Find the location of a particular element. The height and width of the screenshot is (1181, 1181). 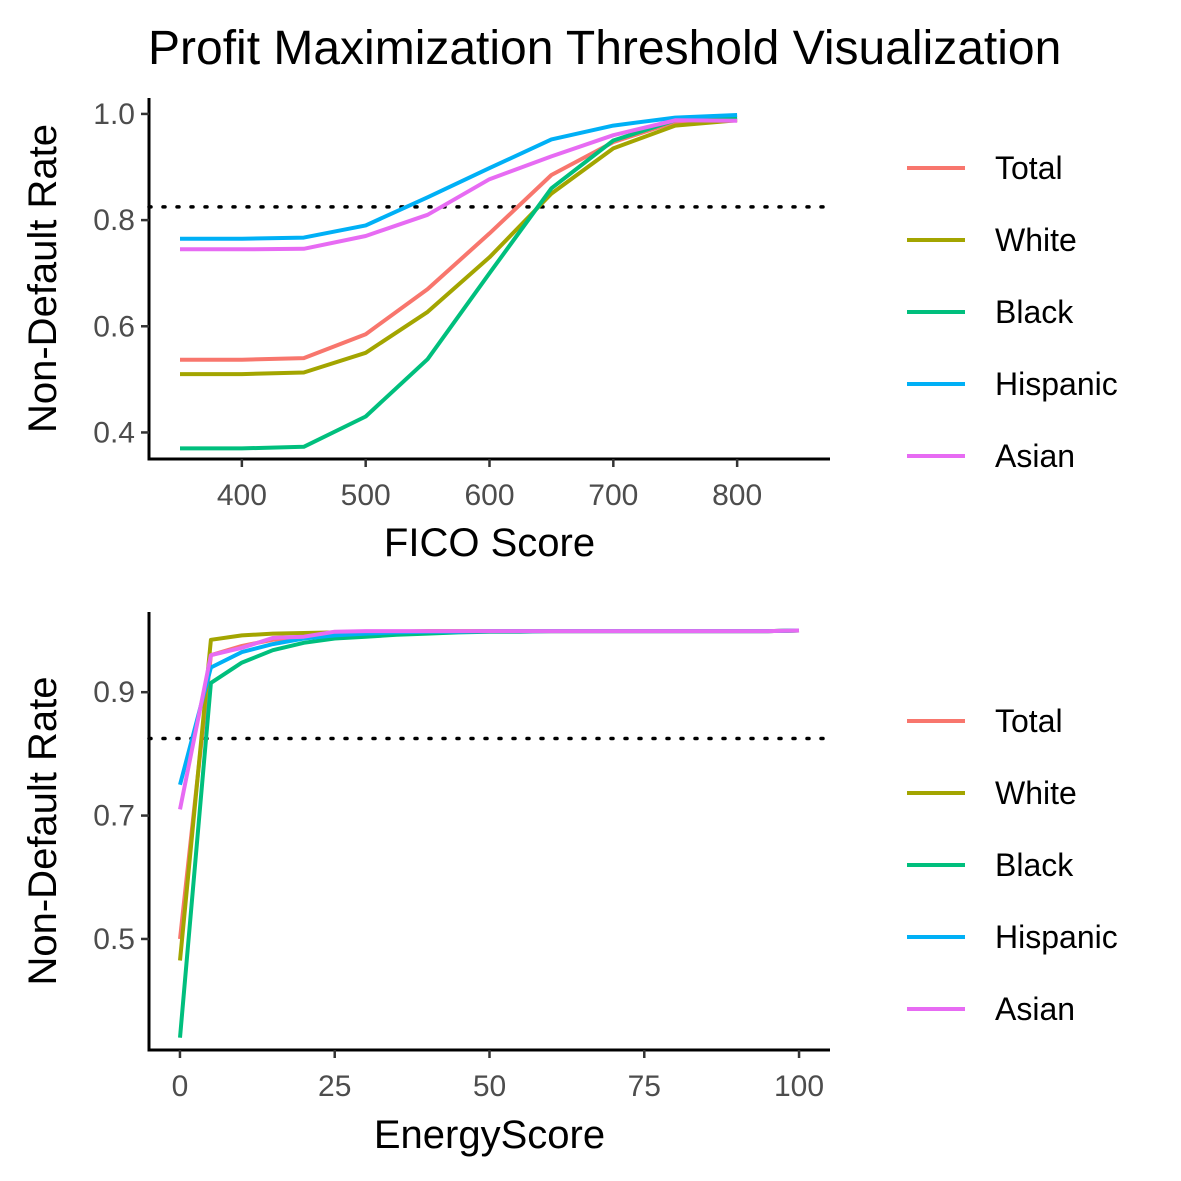

series-line-black is located at coordinates (459, 283).